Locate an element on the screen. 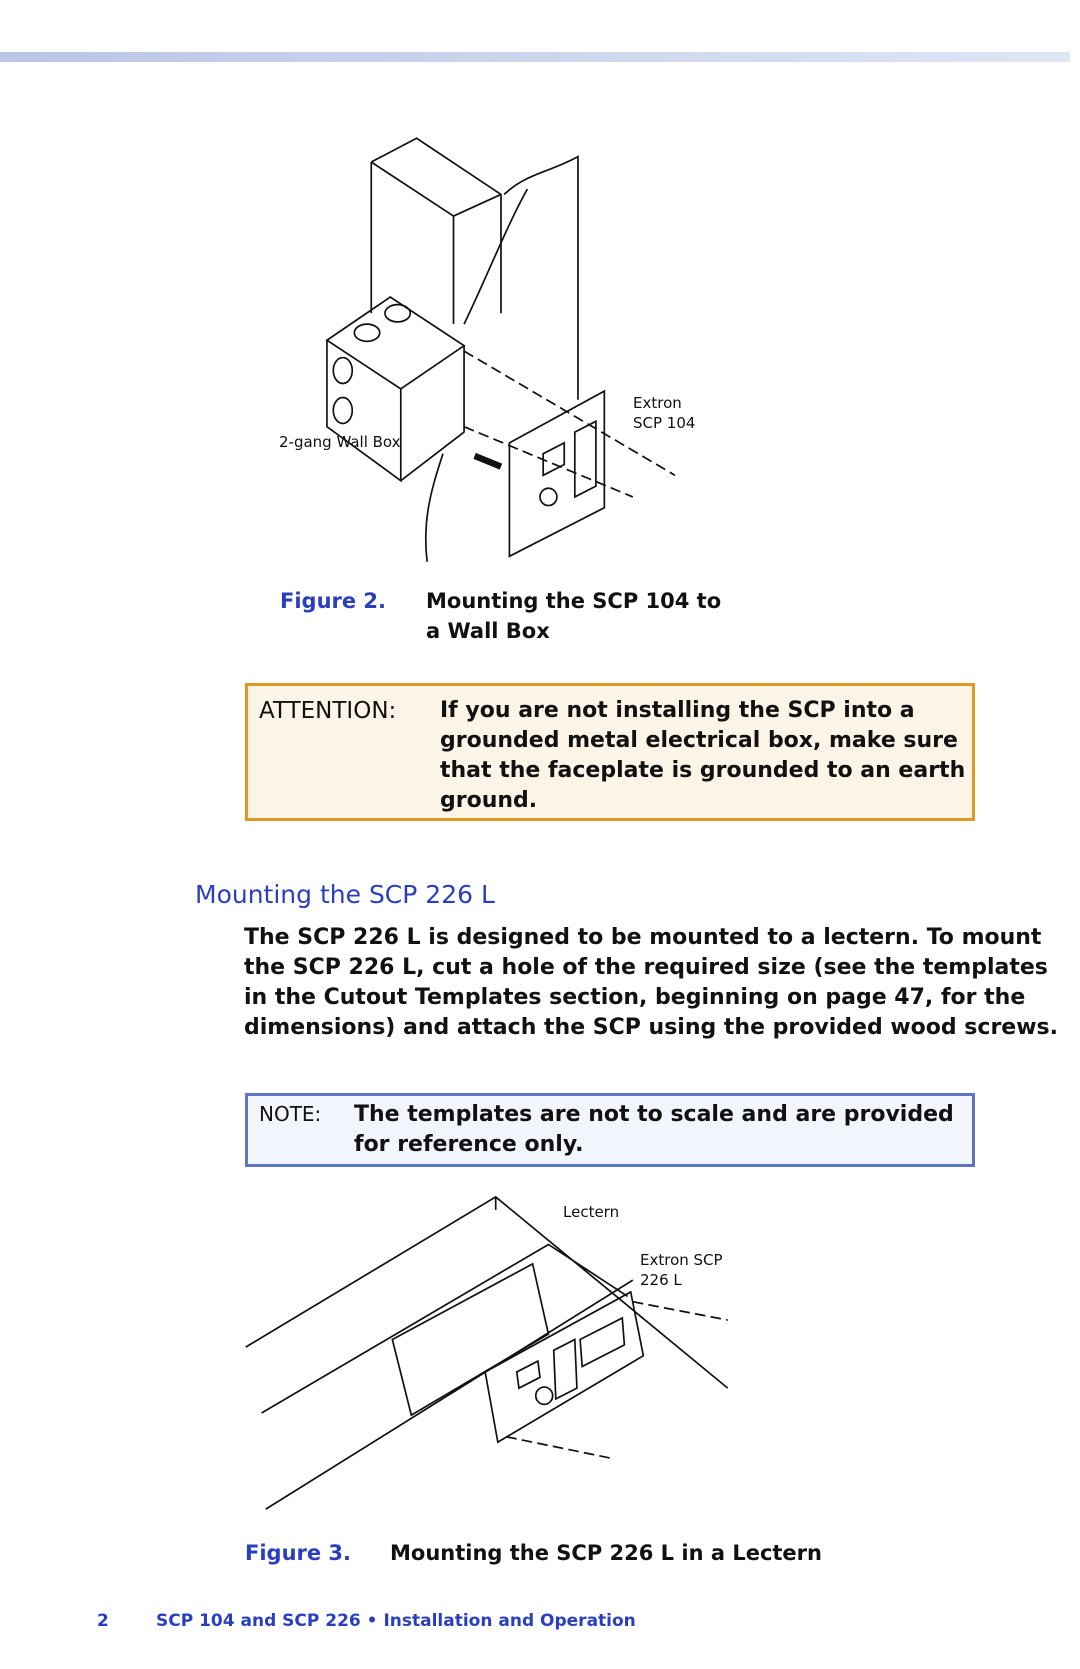  wall-edge is located at coordinates (501, 358).